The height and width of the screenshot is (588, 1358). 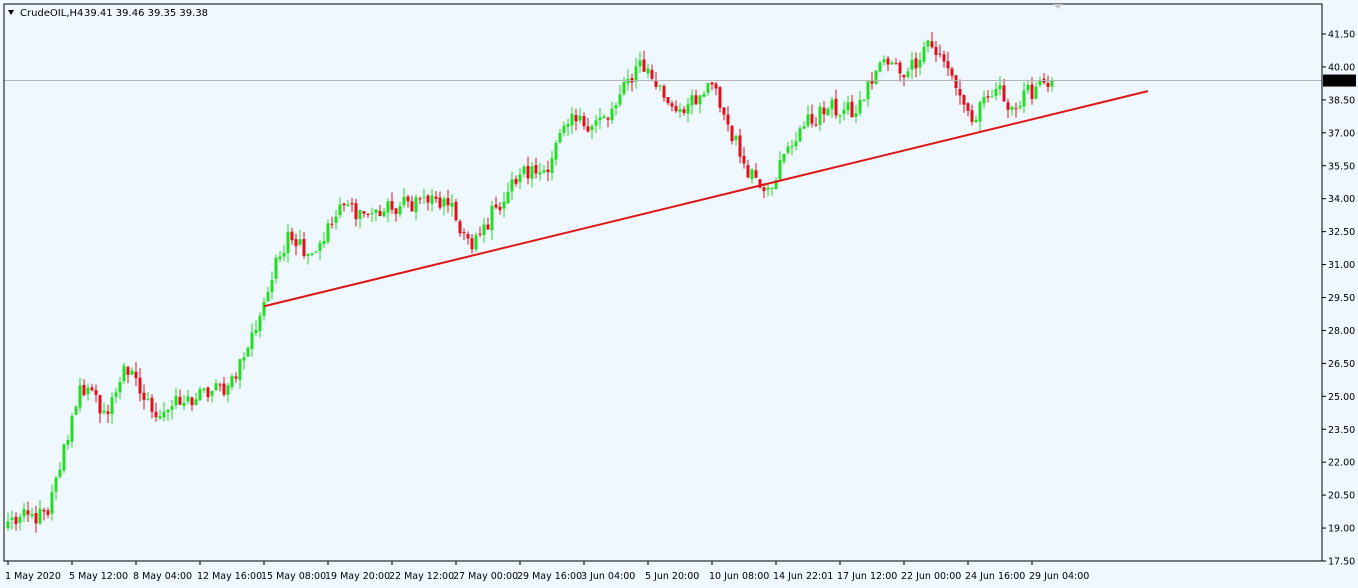 What do you see at coordinates (1339, 80) in the screenshot?
I see `current-price-label: 39.38` at bounding box center [1339, 80].